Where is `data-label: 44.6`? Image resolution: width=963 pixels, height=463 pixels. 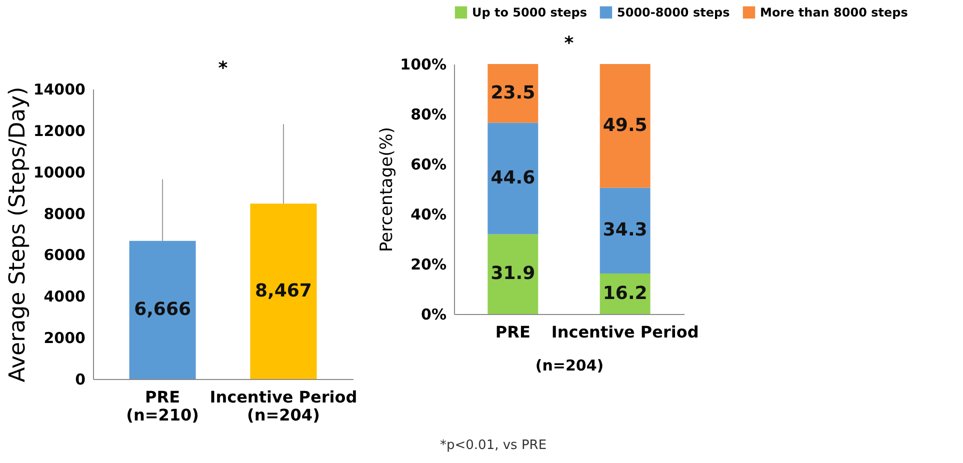
data-label: 44.6 is located at coordinates (513, 178).